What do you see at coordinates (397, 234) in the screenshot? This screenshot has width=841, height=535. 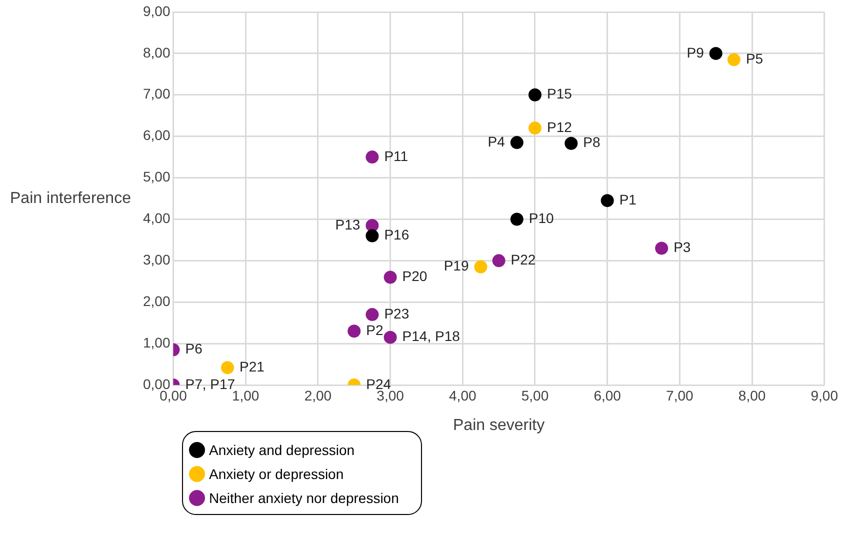 I see `annotation: P16` at bounding box center [397, 234].